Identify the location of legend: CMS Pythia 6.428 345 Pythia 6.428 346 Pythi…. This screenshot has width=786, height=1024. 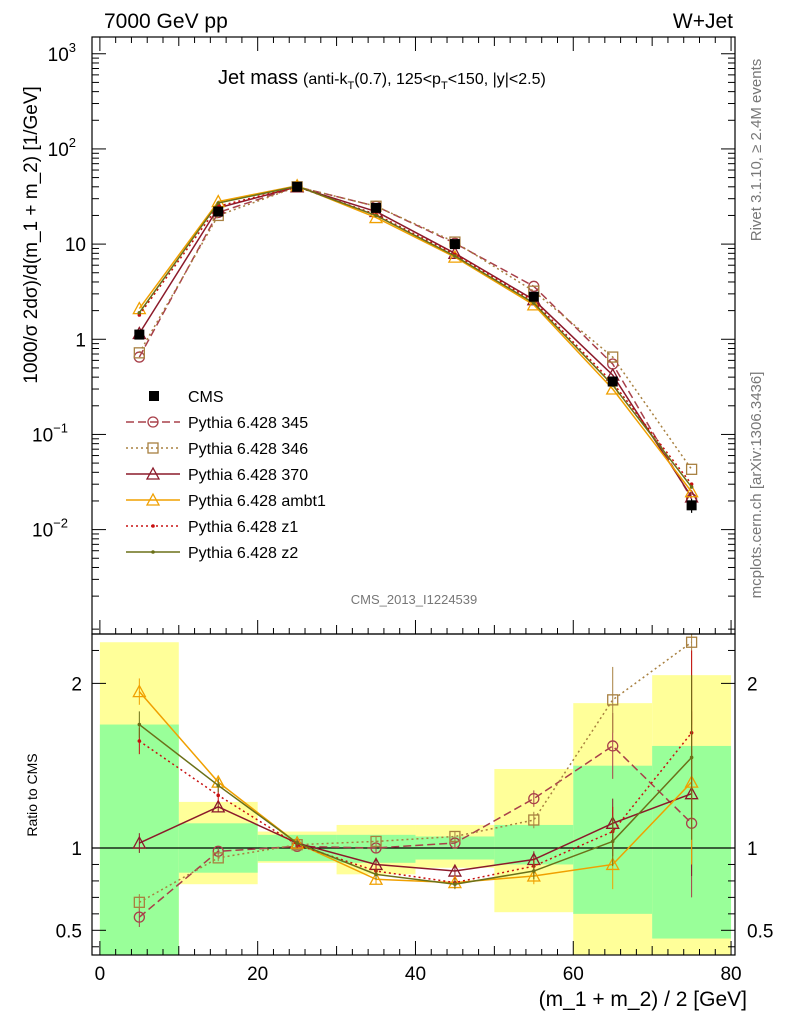
(226, 475).